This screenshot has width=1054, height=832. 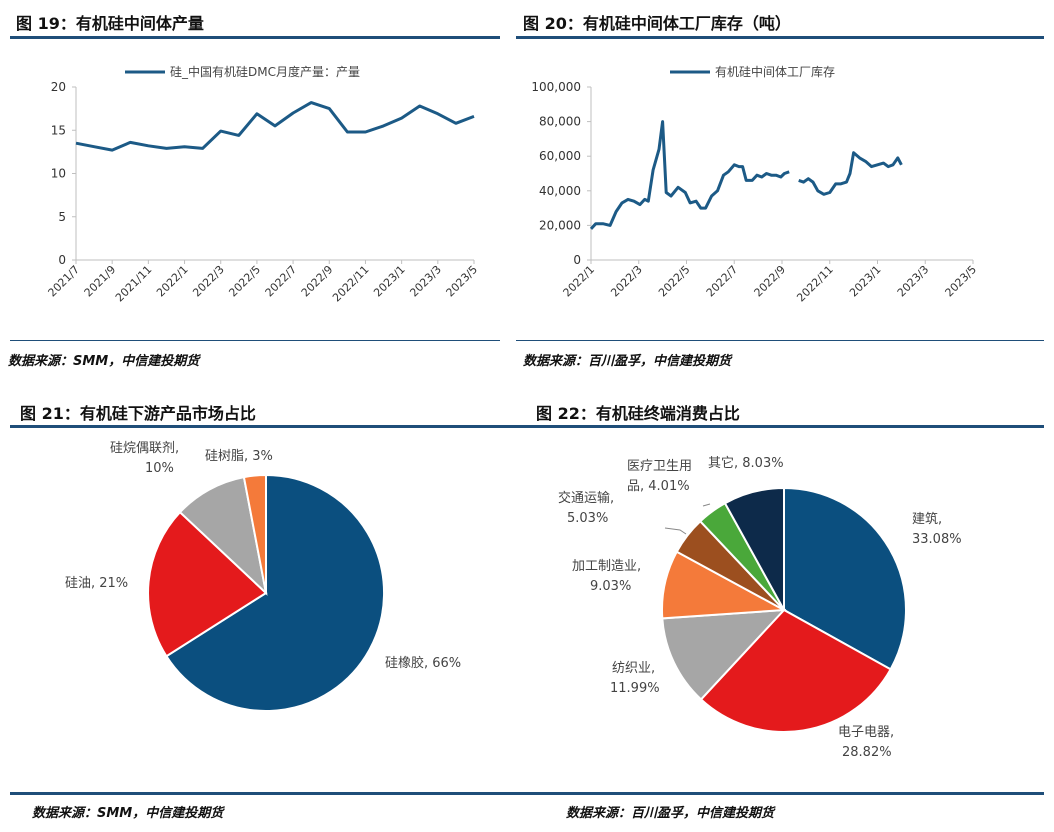 I want to click on y-tick-label: 20,000, so click(x=560, y=225).